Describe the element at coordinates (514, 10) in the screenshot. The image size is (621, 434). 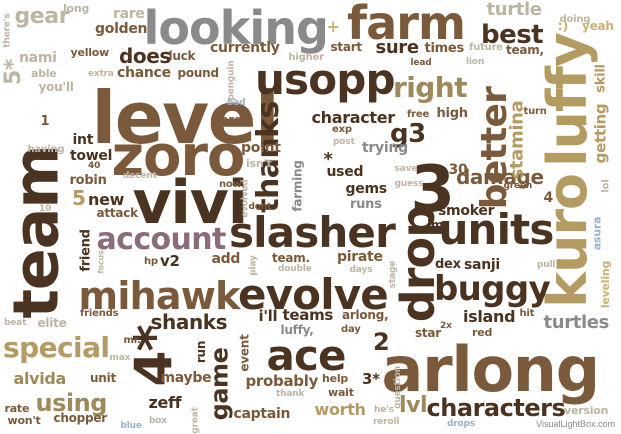
I see `word-turtle: turtle` at that location.